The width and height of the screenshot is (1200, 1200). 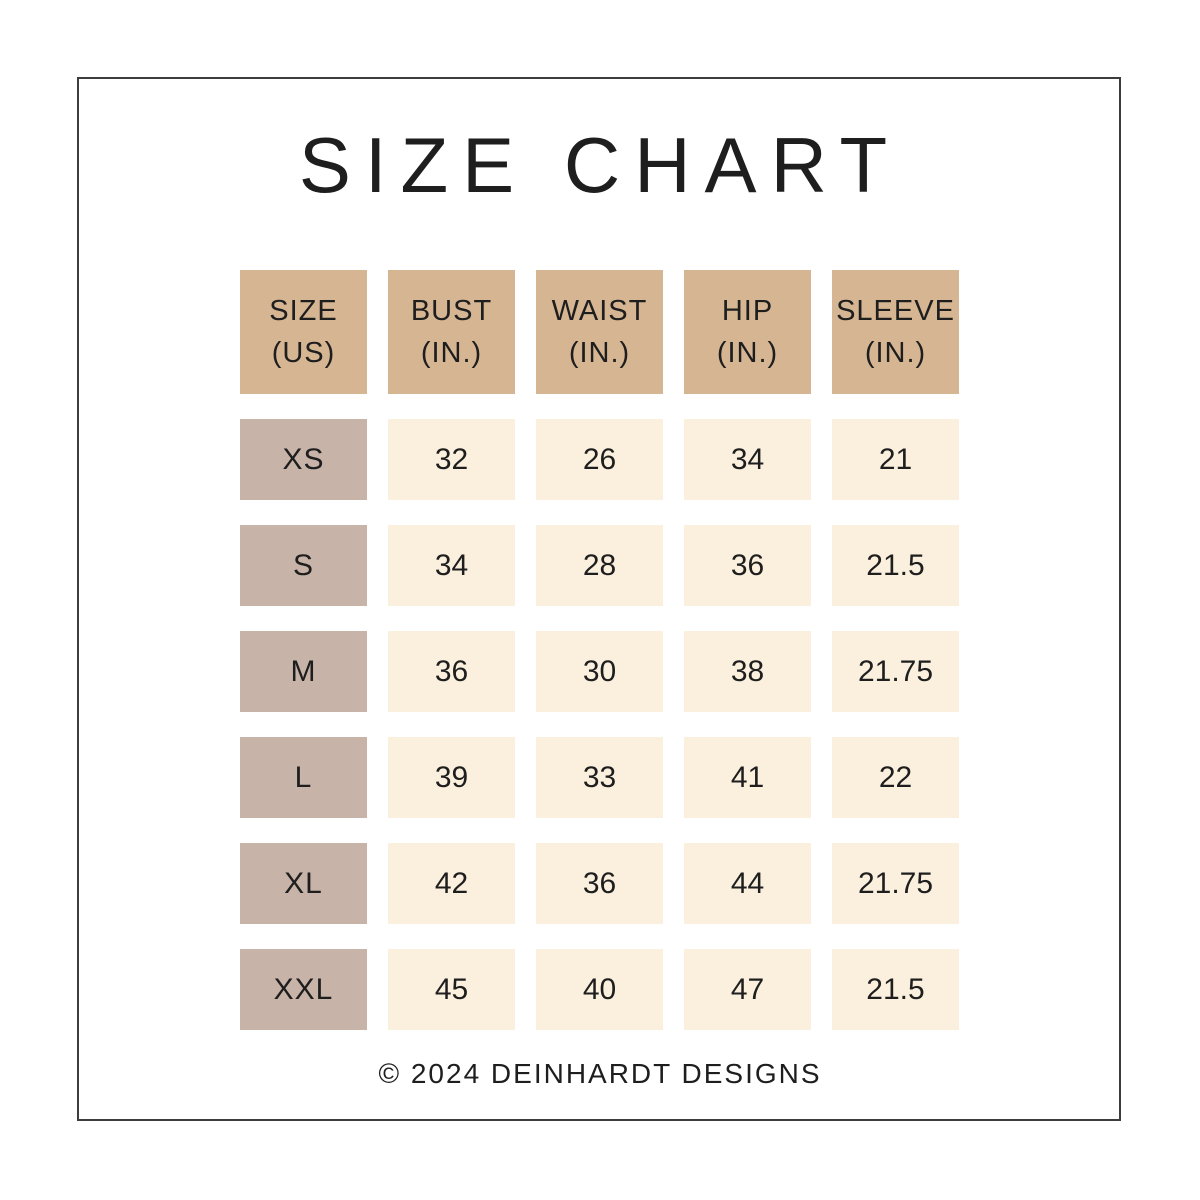 I want to click on measurement-cell: 32, so click(x=451, y=459).